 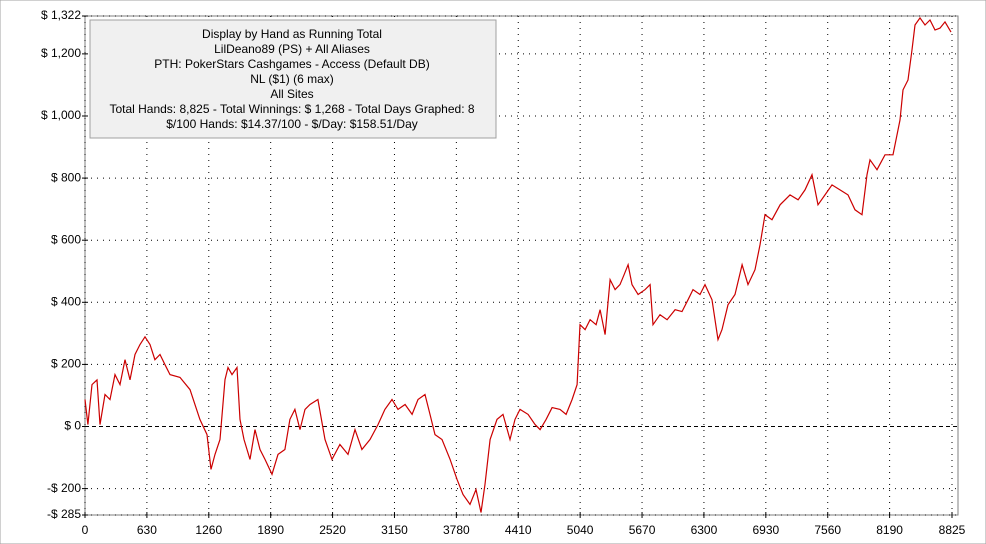 What do you see at coordinates (292, 49) in the screenshot?
I see `annotation: LilDeano89 (PS) + All Aliases` at bounding box center [292, 49].